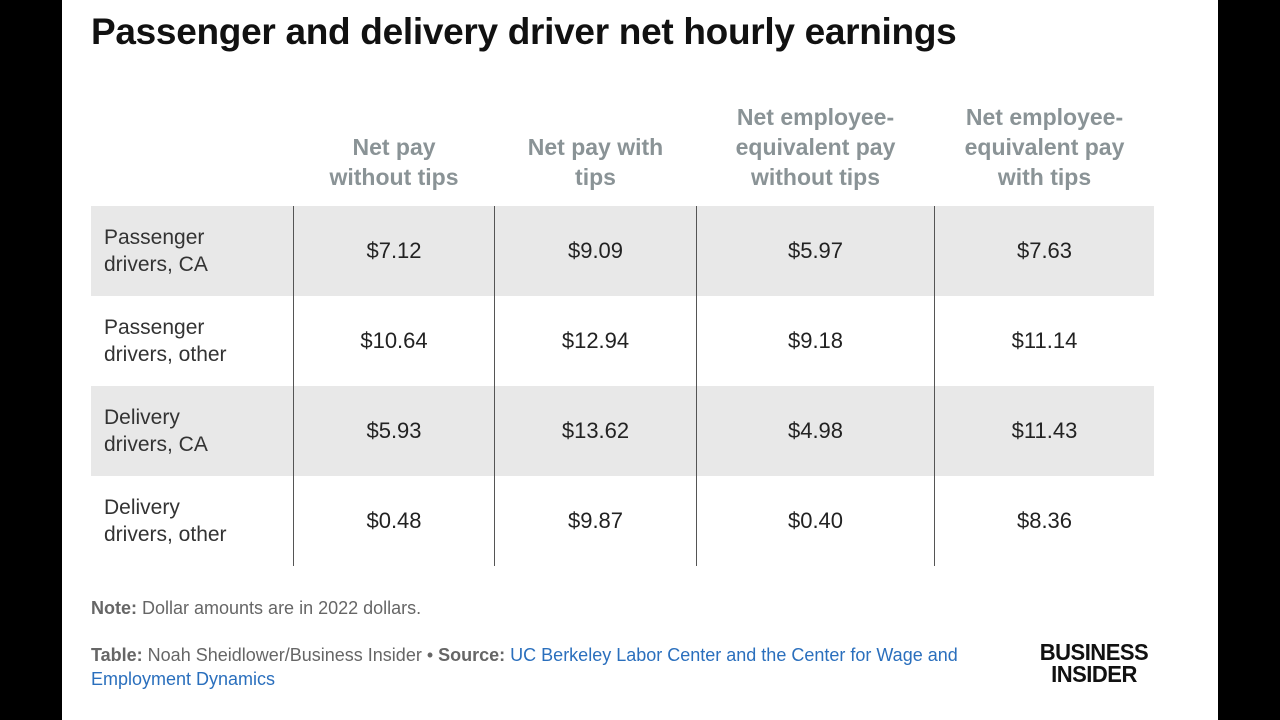 The width and height of the screenshot is (1280, 720). What do you see at coordinates (595, 520) in the screenshot?
I see `value-cell: $9.87` at bounding box center [595, 520].